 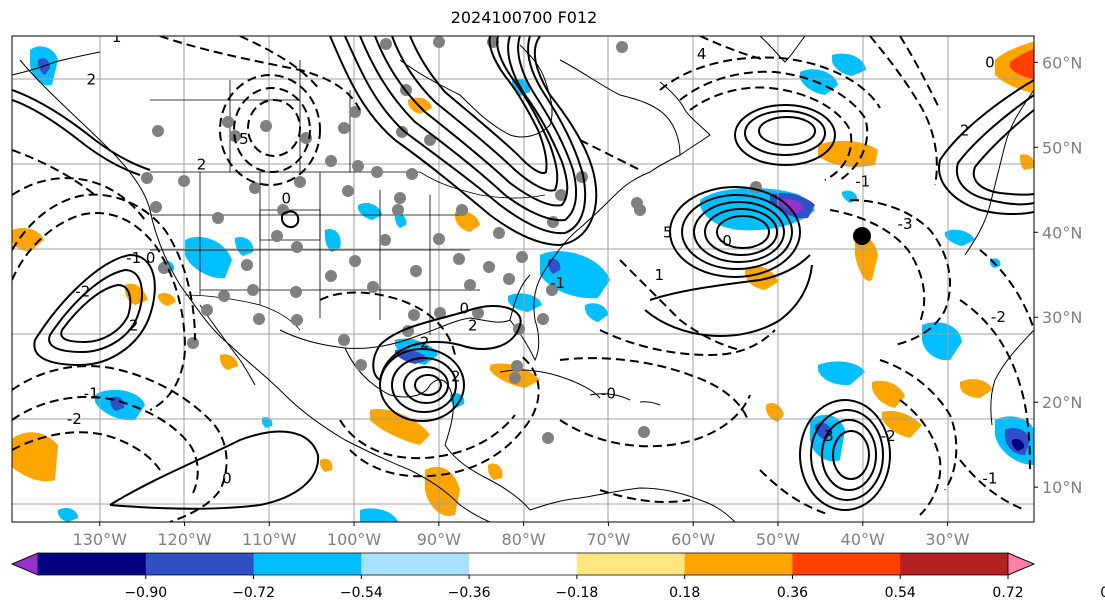 I want to click on colorbar-label: 0.72, so click(x=1007, y=593).